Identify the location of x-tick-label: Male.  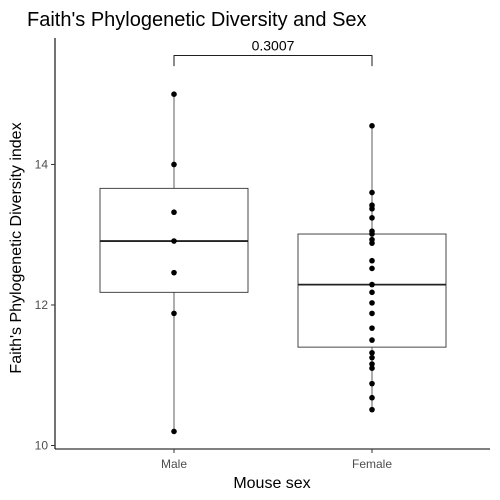
(174, 464).